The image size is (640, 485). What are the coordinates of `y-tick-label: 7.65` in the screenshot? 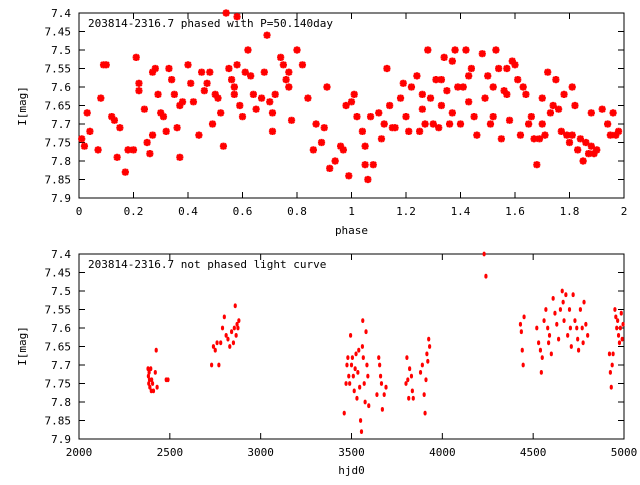 It's located at (58, 347).